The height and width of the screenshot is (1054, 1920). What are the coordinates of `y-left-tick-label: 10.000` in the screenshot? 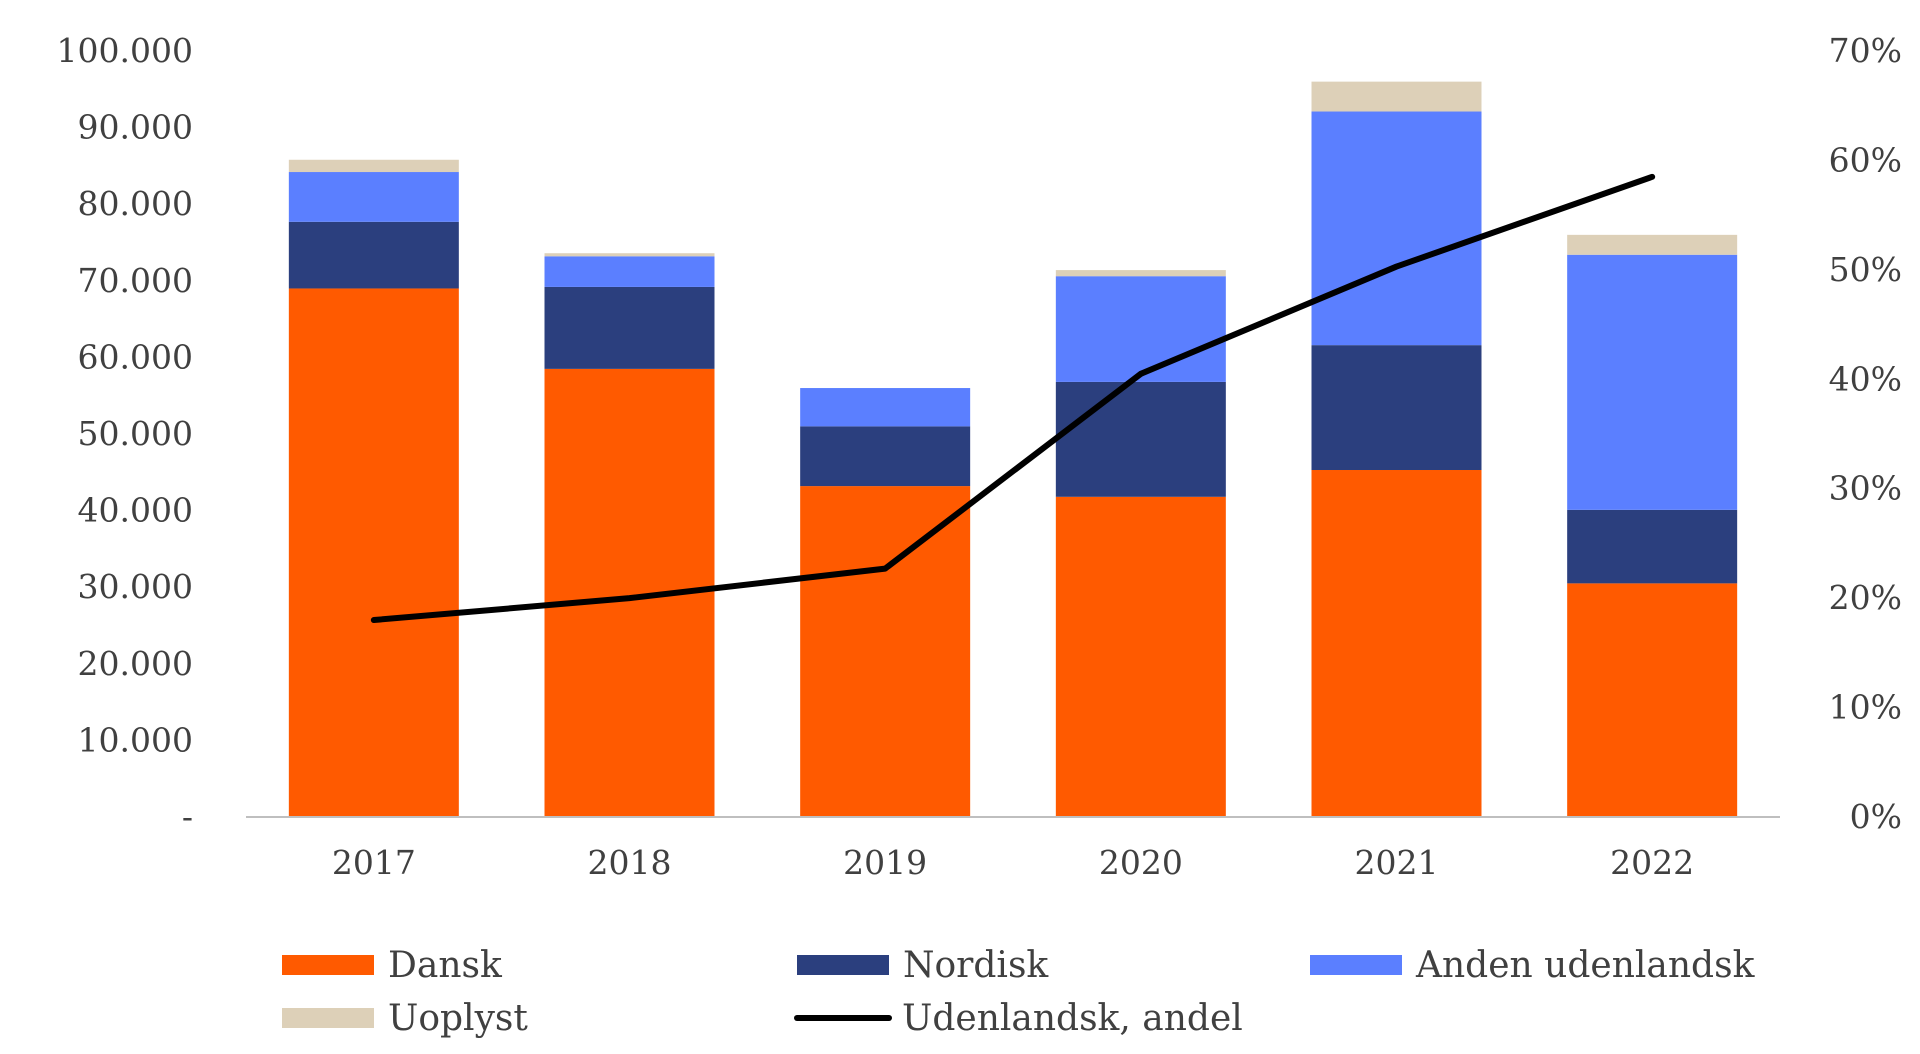 It's located at (135, 739).